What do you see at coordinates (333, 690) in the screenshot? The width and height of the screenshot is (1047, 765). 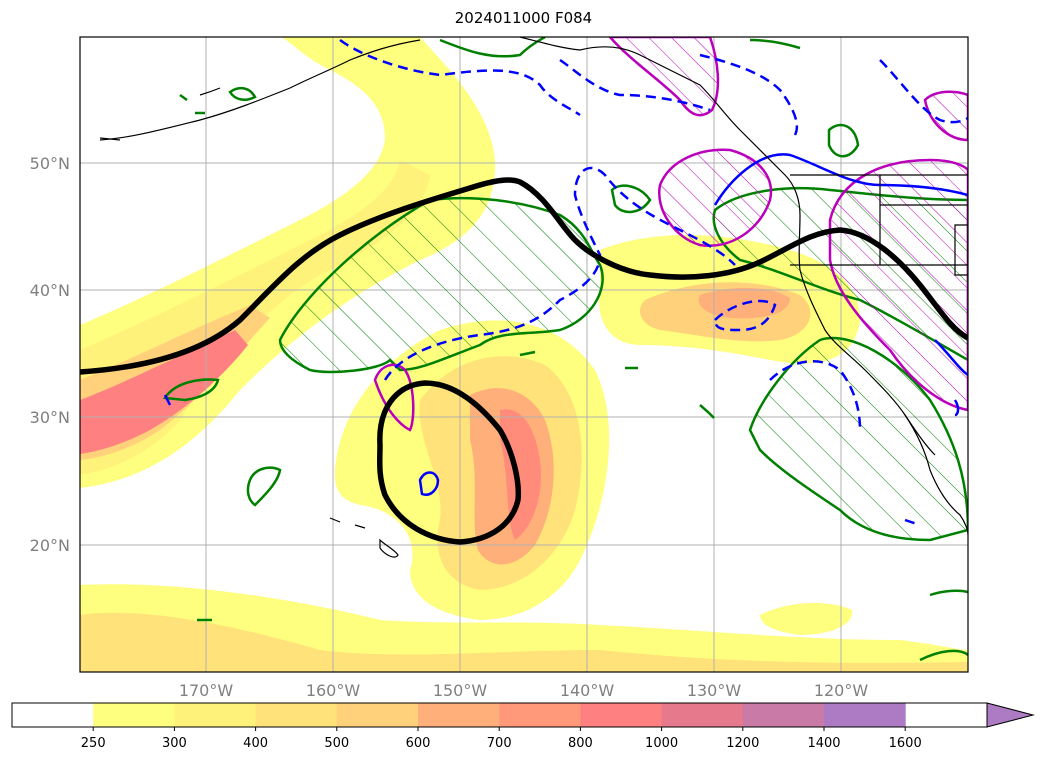 I see `lon-label-160w: 160°W` at bounding box center [333, 690].